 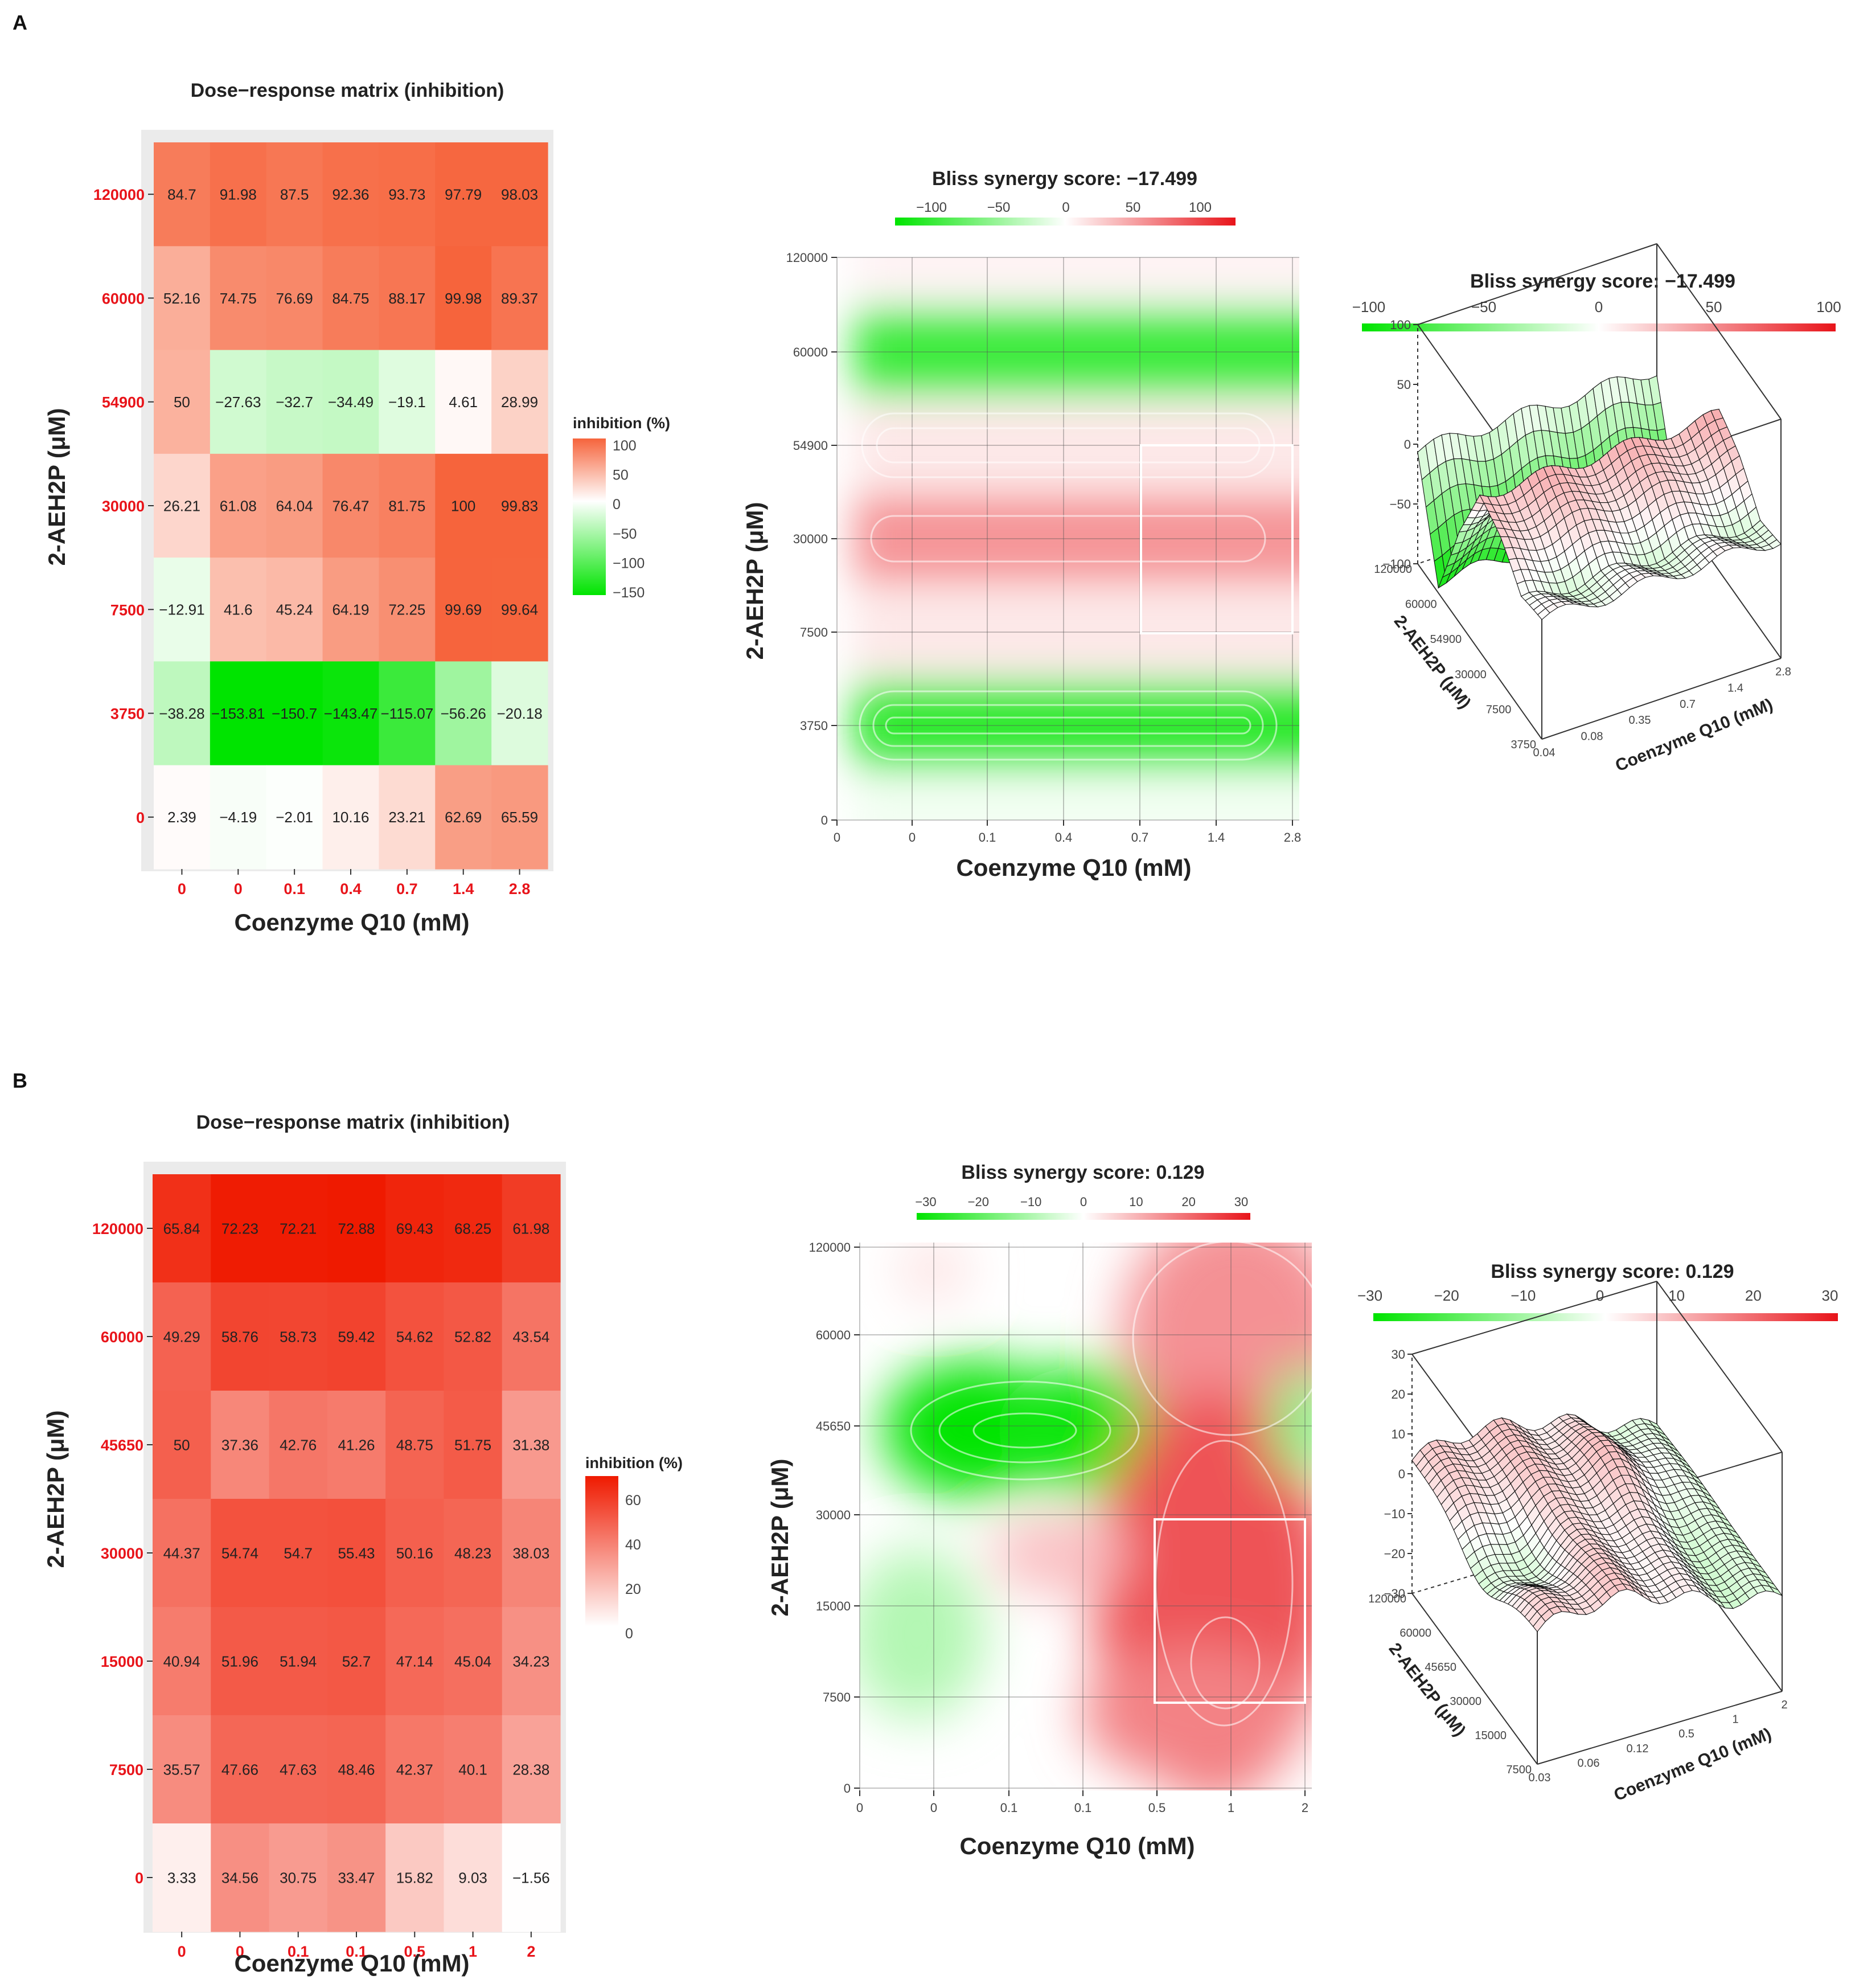 I want to click on b2-smoothed-regions, so click(x=1086, y=1516).